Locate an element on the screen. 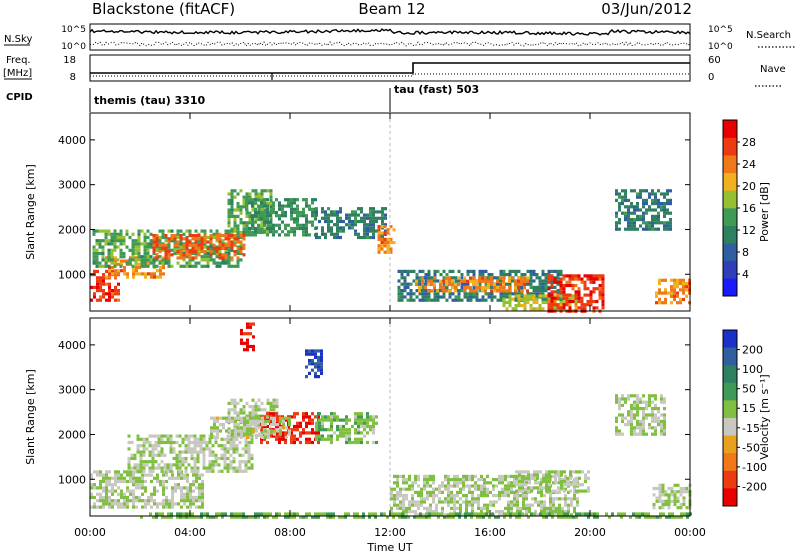  colorbar-segment is located at coordinates (730, 287).